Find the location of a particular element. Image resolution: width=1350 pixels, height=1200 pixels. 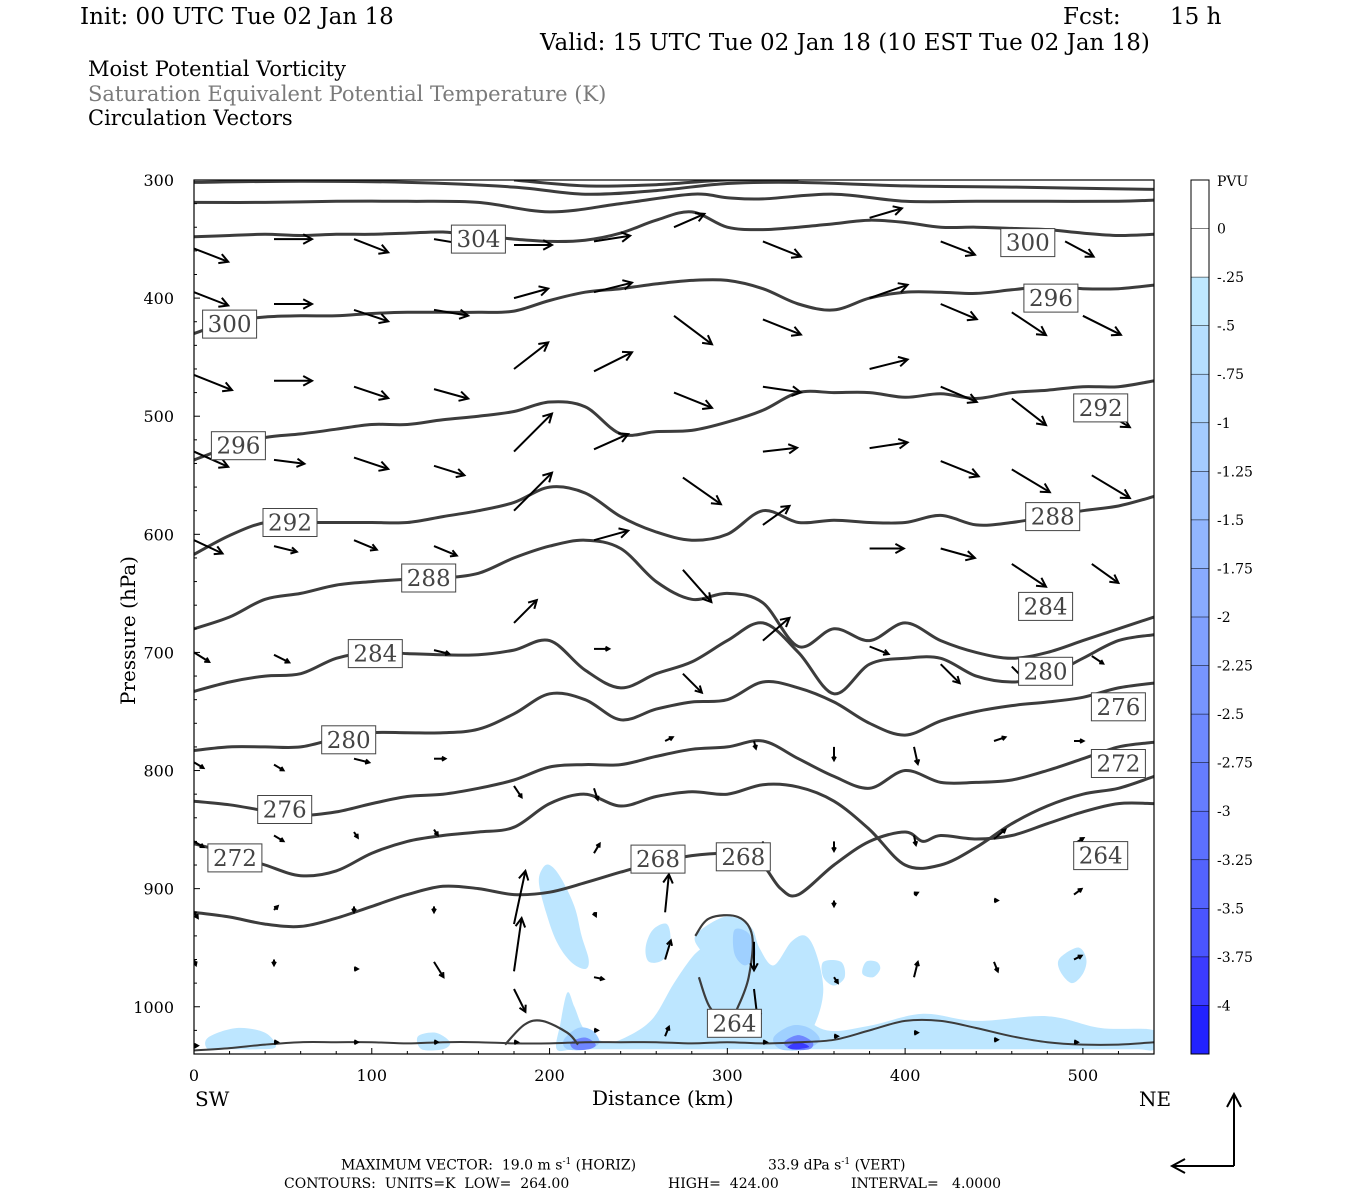

footer-high: HIGH= 424.00 is located at coordinates (723, 1184).